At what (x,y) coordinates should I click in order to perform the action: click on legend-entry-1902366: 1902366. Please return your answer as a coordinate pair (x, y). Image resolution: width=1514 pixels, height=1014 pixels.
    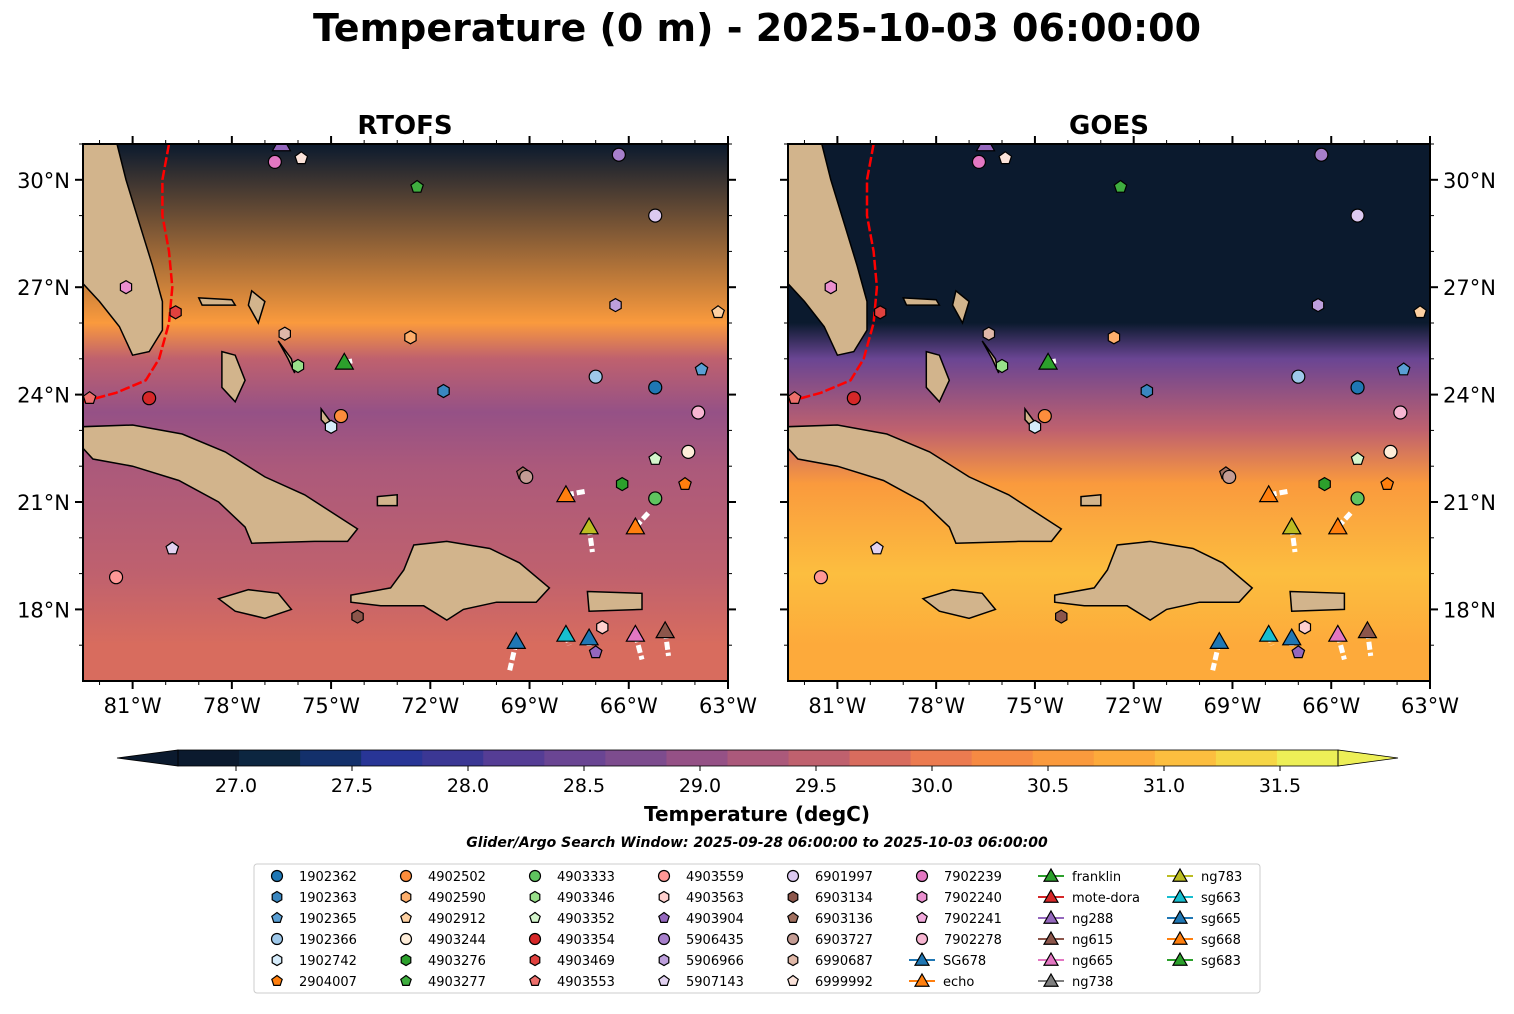
    Looking at the image, I should click on (313, 940).